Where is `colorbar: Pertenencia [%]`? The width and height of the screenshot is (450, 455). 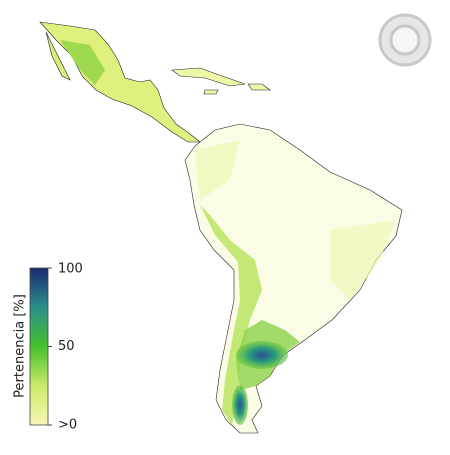
colorbar: Pertenencia [%] is located at coordinates (31, 346).